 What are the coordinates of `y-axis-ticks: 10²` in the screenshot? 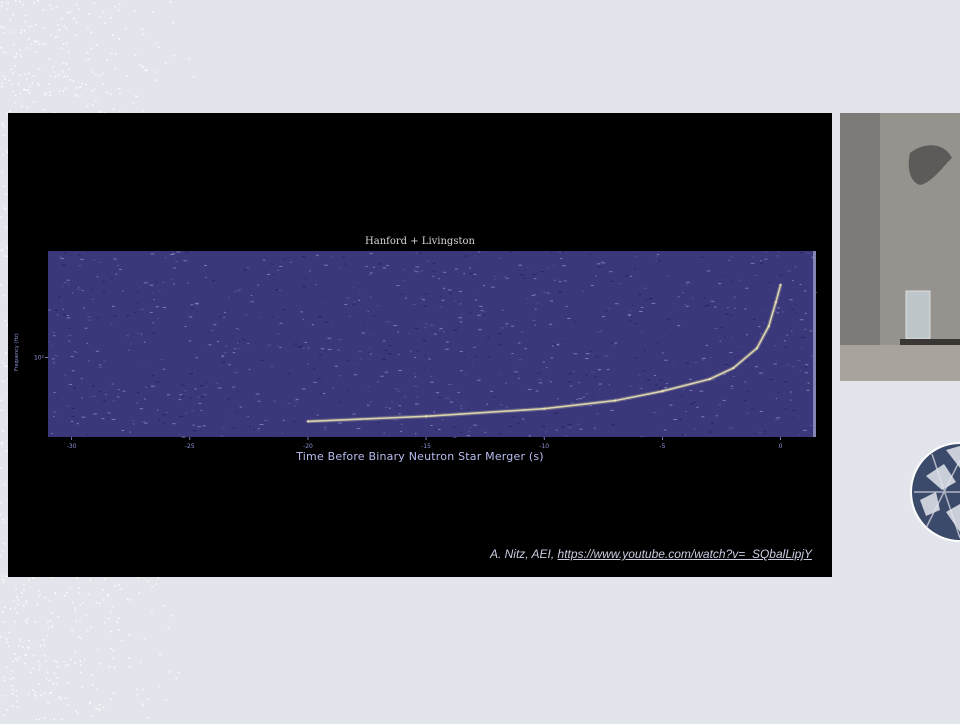 It's located at (41, 357).